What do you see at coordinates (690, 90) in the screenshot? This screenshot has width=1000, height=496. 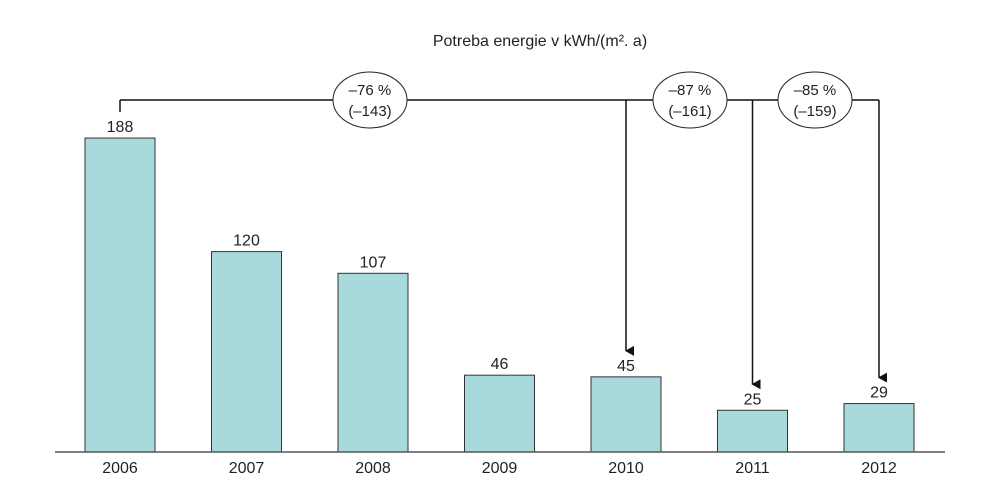 I see `annotation-percent-2011: –87 %` at bounding box center [690, 90].